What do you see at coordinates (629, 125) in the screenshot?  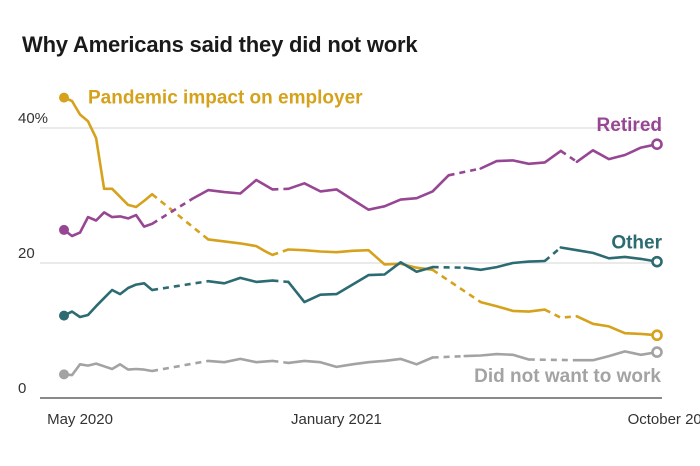 I see `series-label-retired: Retired` at bounding box center [629, 125].